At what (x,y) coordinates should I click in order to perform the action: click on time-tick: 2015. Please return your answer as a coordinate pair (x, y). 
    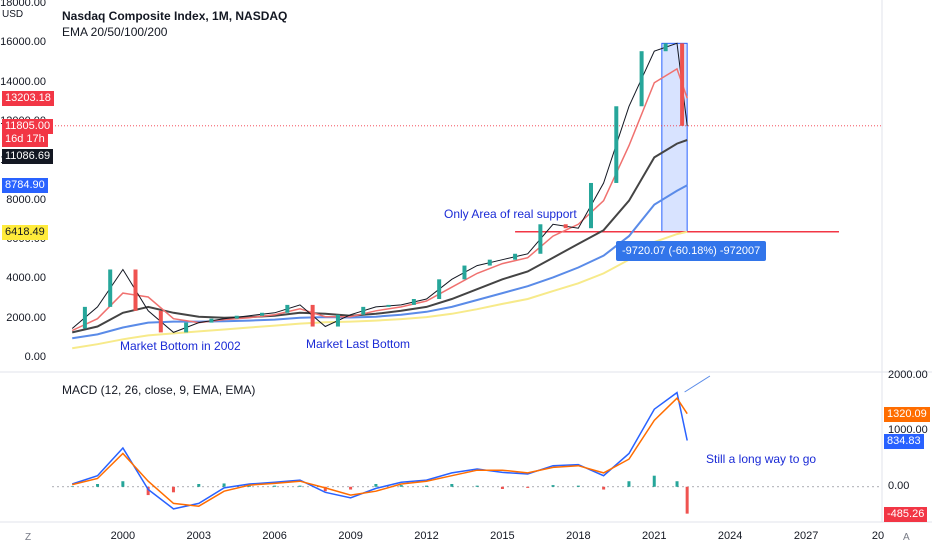
    Looking at the image, I should click on (502, 536).